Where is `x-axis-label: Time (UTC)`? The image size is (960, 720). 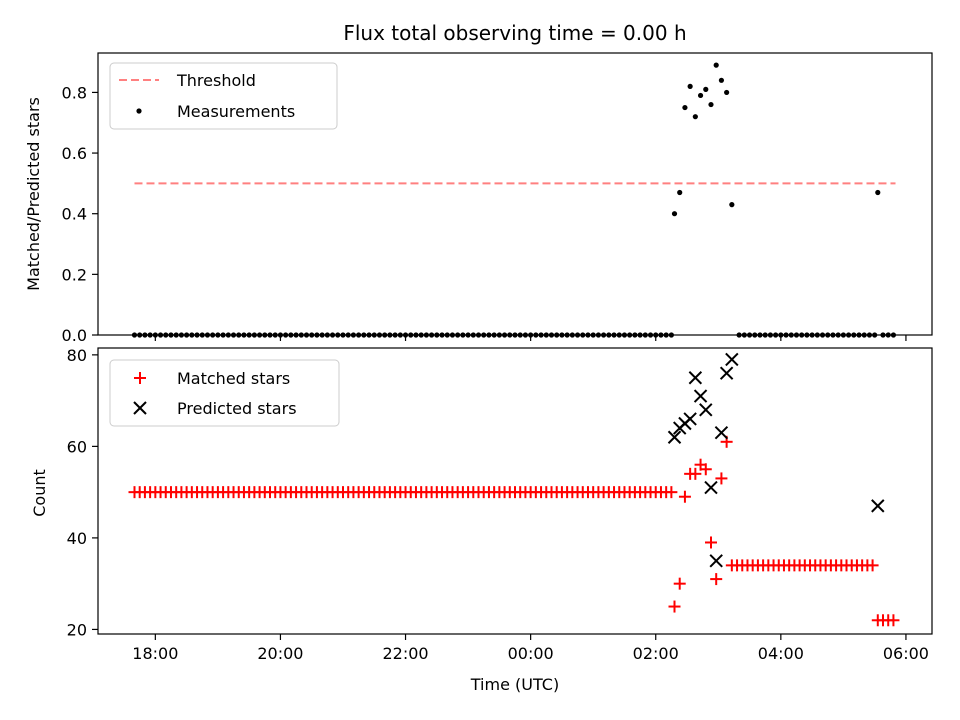 x-axis-label: Time (UTC) is located at coordinates (514, 684).